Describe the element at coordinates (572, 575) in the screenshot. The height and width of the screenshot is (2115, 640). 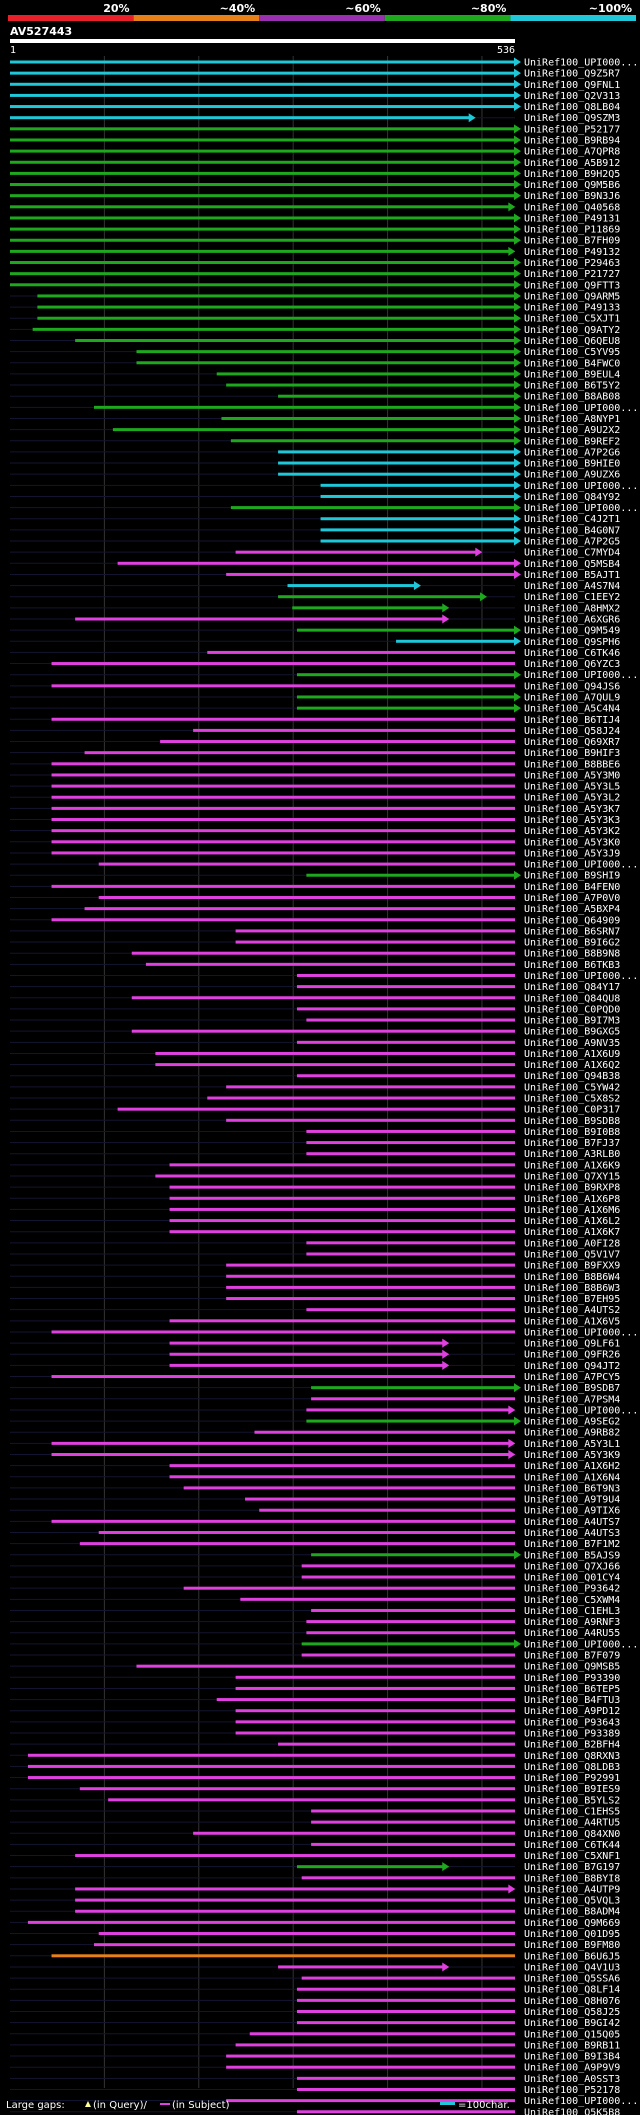
I see `hit-label: UniRef100_B5AJT1` at that location.